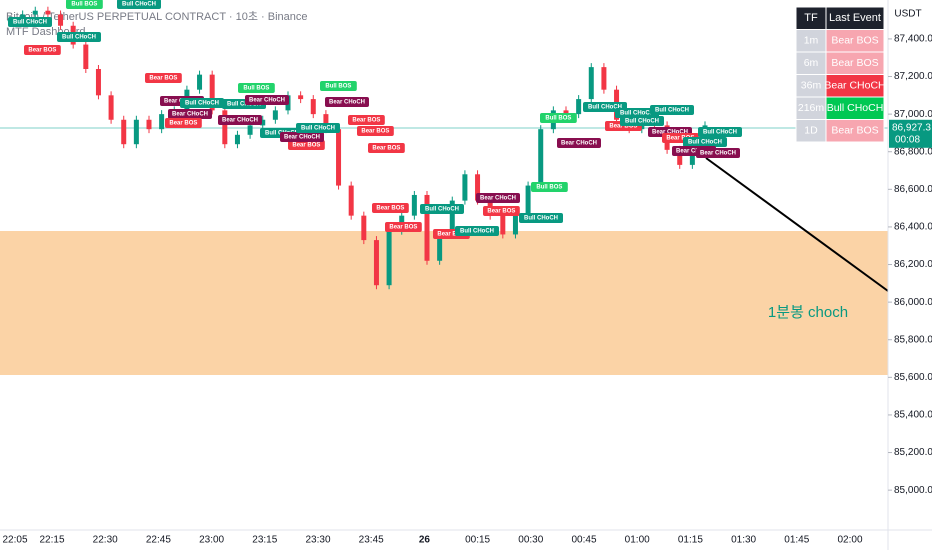  I want to click on price-tick-label: 86,200.0, so click(913, 264).